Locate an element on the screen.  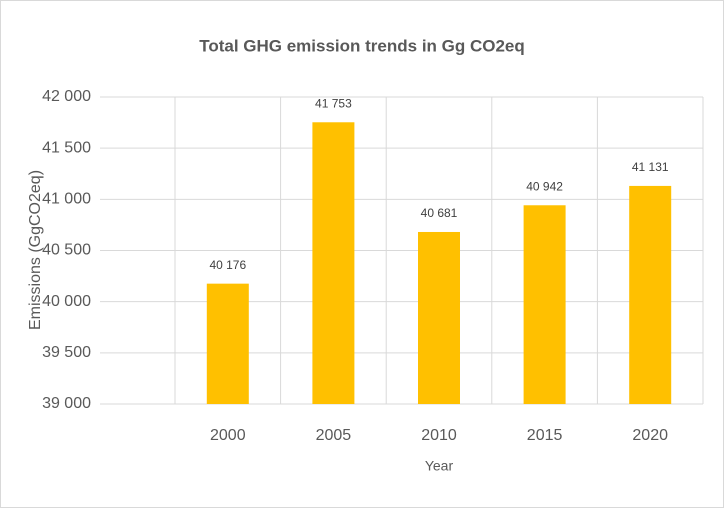
x-tick-label: 2015 is located at coordinates (545, 435).